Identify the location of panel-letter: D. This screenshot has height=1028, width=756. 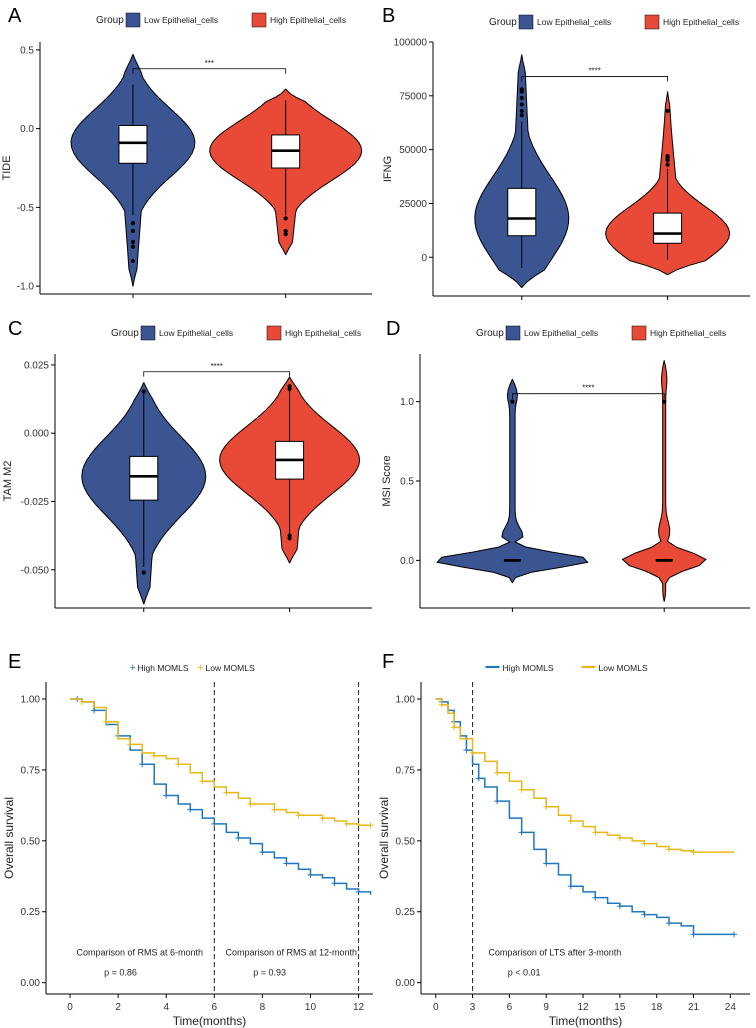
(393, 329).